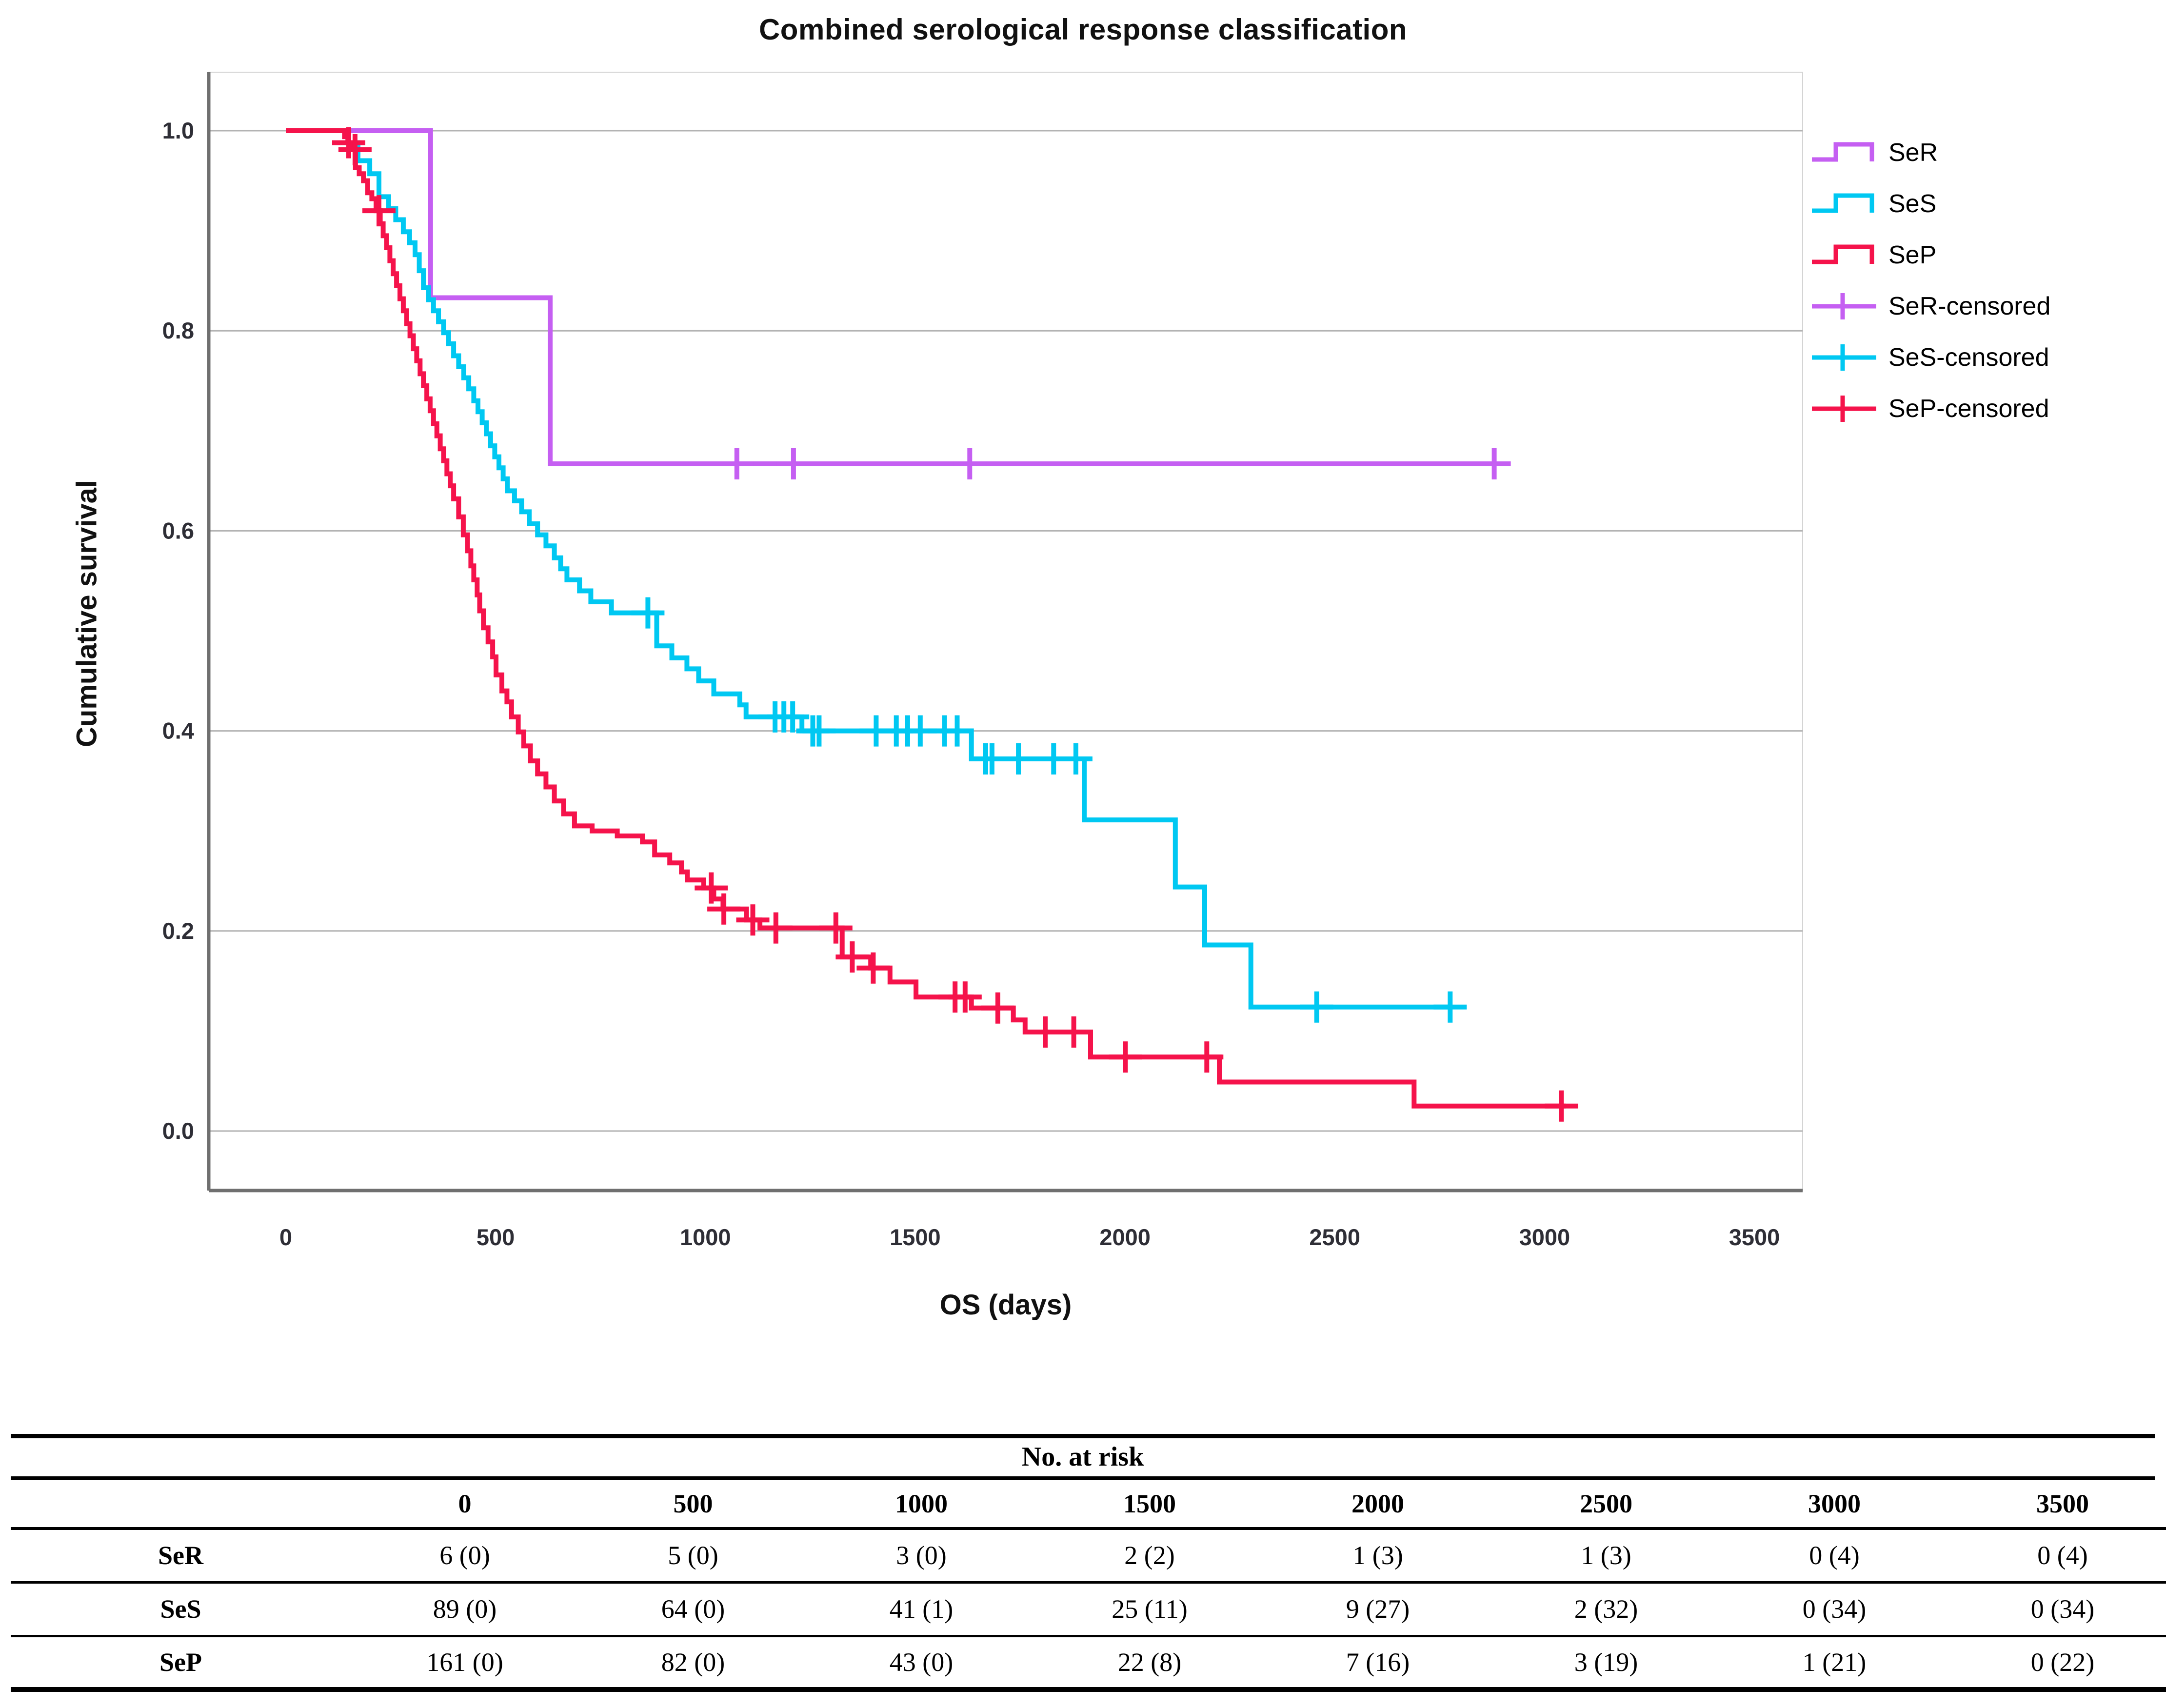 The height and width of the screenshot is (1708, 2166). What do you see at coordinates (921, 1662) in the screenshot?
I see `risk-value-cell: 43 (0)` at bounding box center [921, 1662].